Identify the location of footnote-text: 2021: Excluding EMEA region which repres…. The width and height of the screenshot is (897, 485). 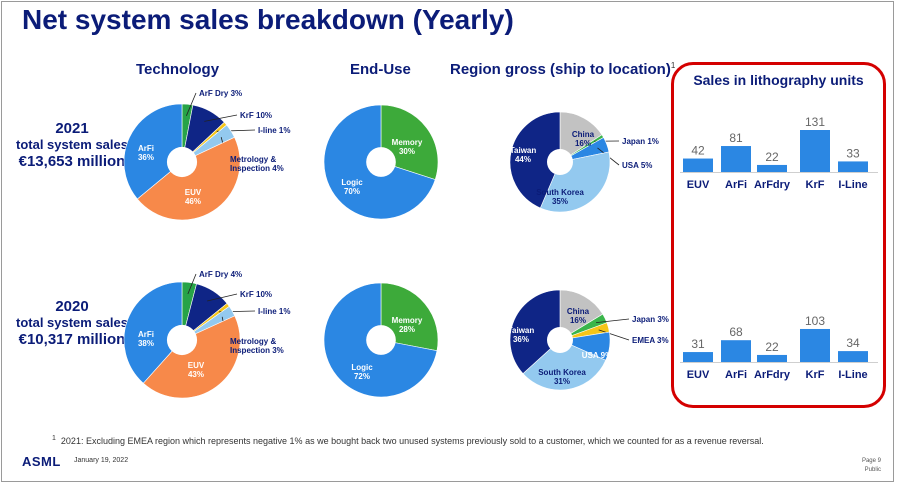
(412, 441).